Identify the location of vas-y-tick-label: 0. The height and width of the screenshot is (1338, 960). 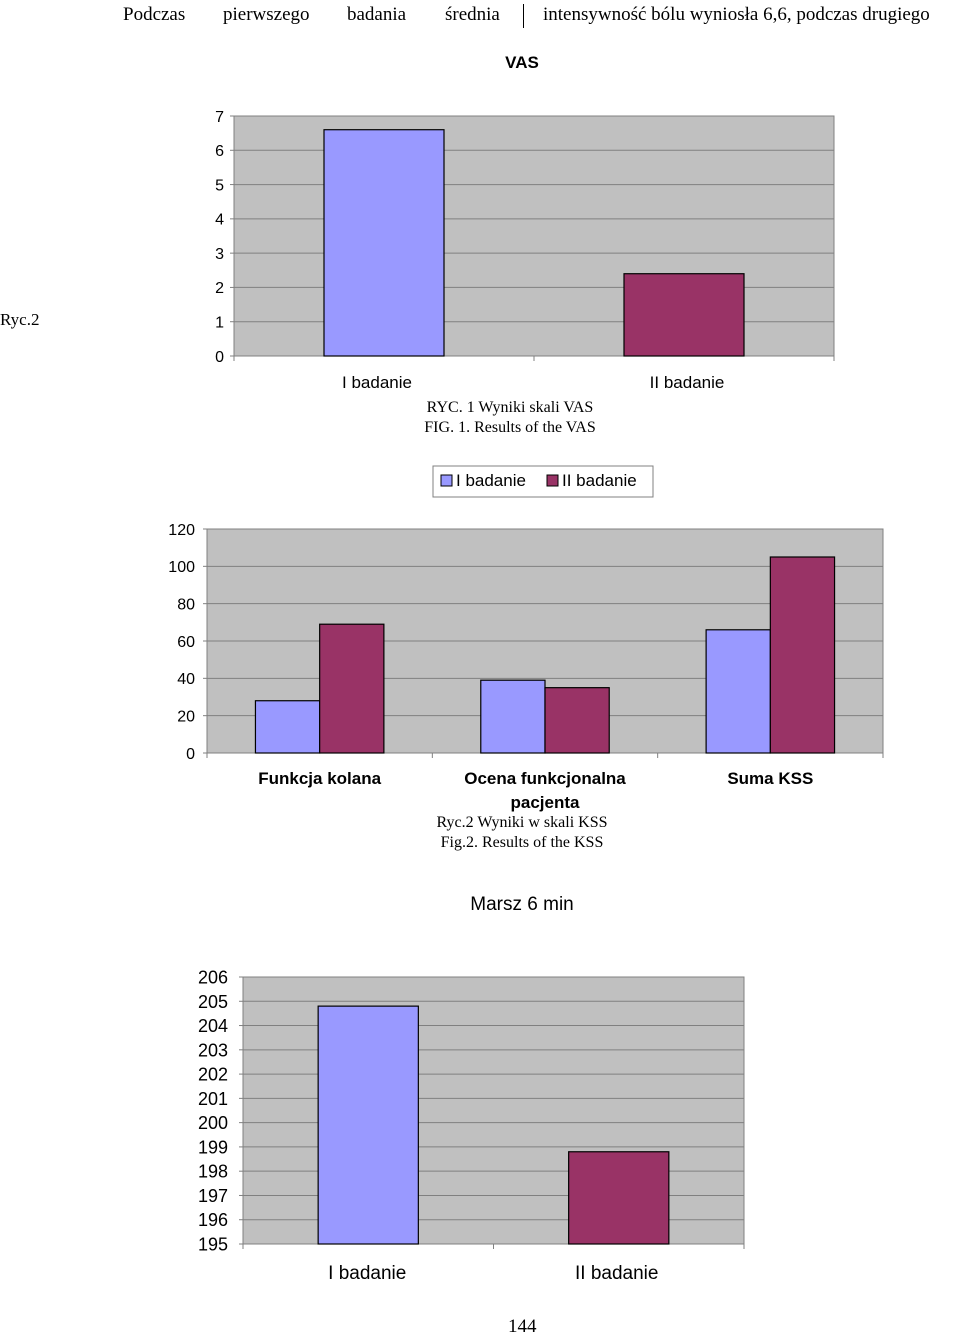
(219, 357).